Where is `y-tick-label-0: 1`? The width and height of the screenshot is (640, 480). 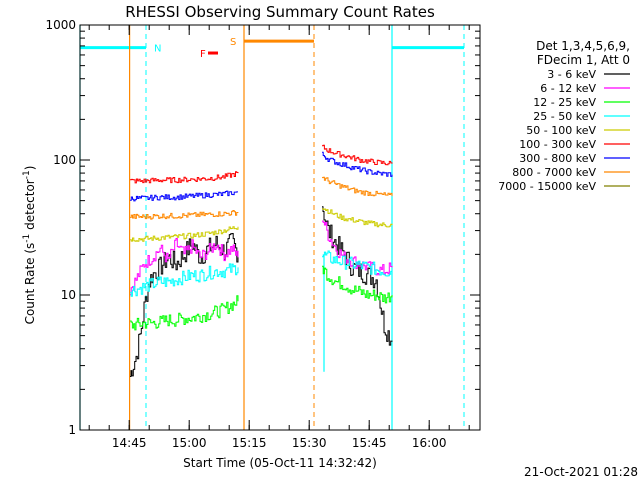
y-tick-label-0: 1 is located at coordinates (72, 430).